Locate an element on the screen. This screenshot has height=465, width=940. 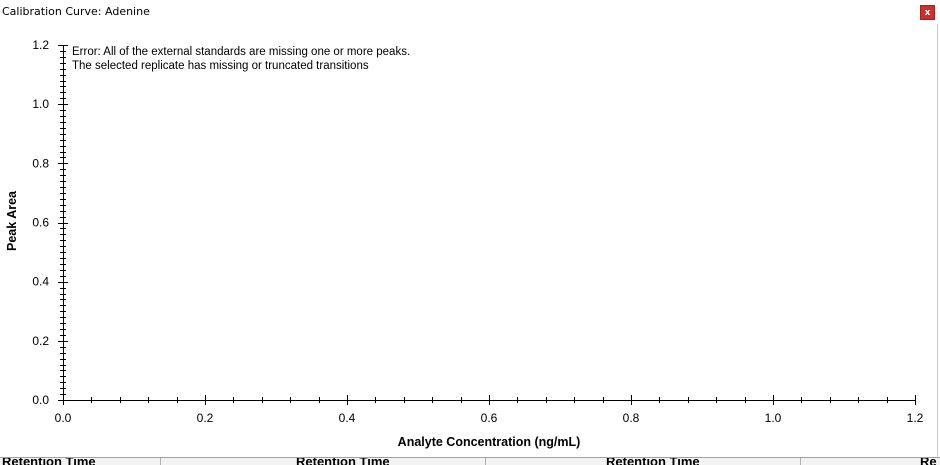
x-tick-label: 0.2 is located at coordinates (205, 418).